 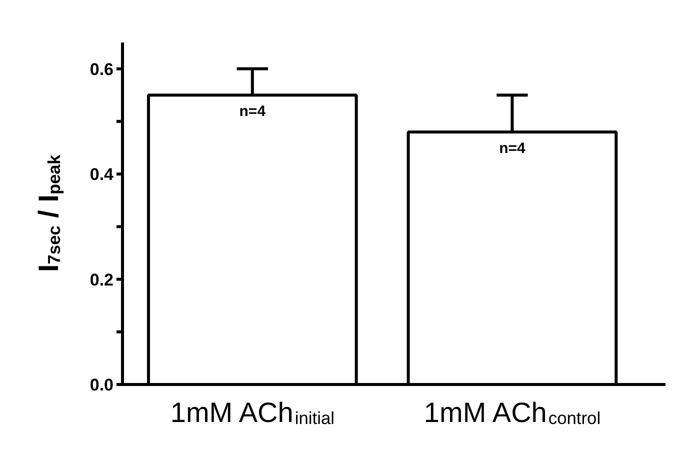 I want to click on y-tick-label: 0.4, so click(x=102, y=174).